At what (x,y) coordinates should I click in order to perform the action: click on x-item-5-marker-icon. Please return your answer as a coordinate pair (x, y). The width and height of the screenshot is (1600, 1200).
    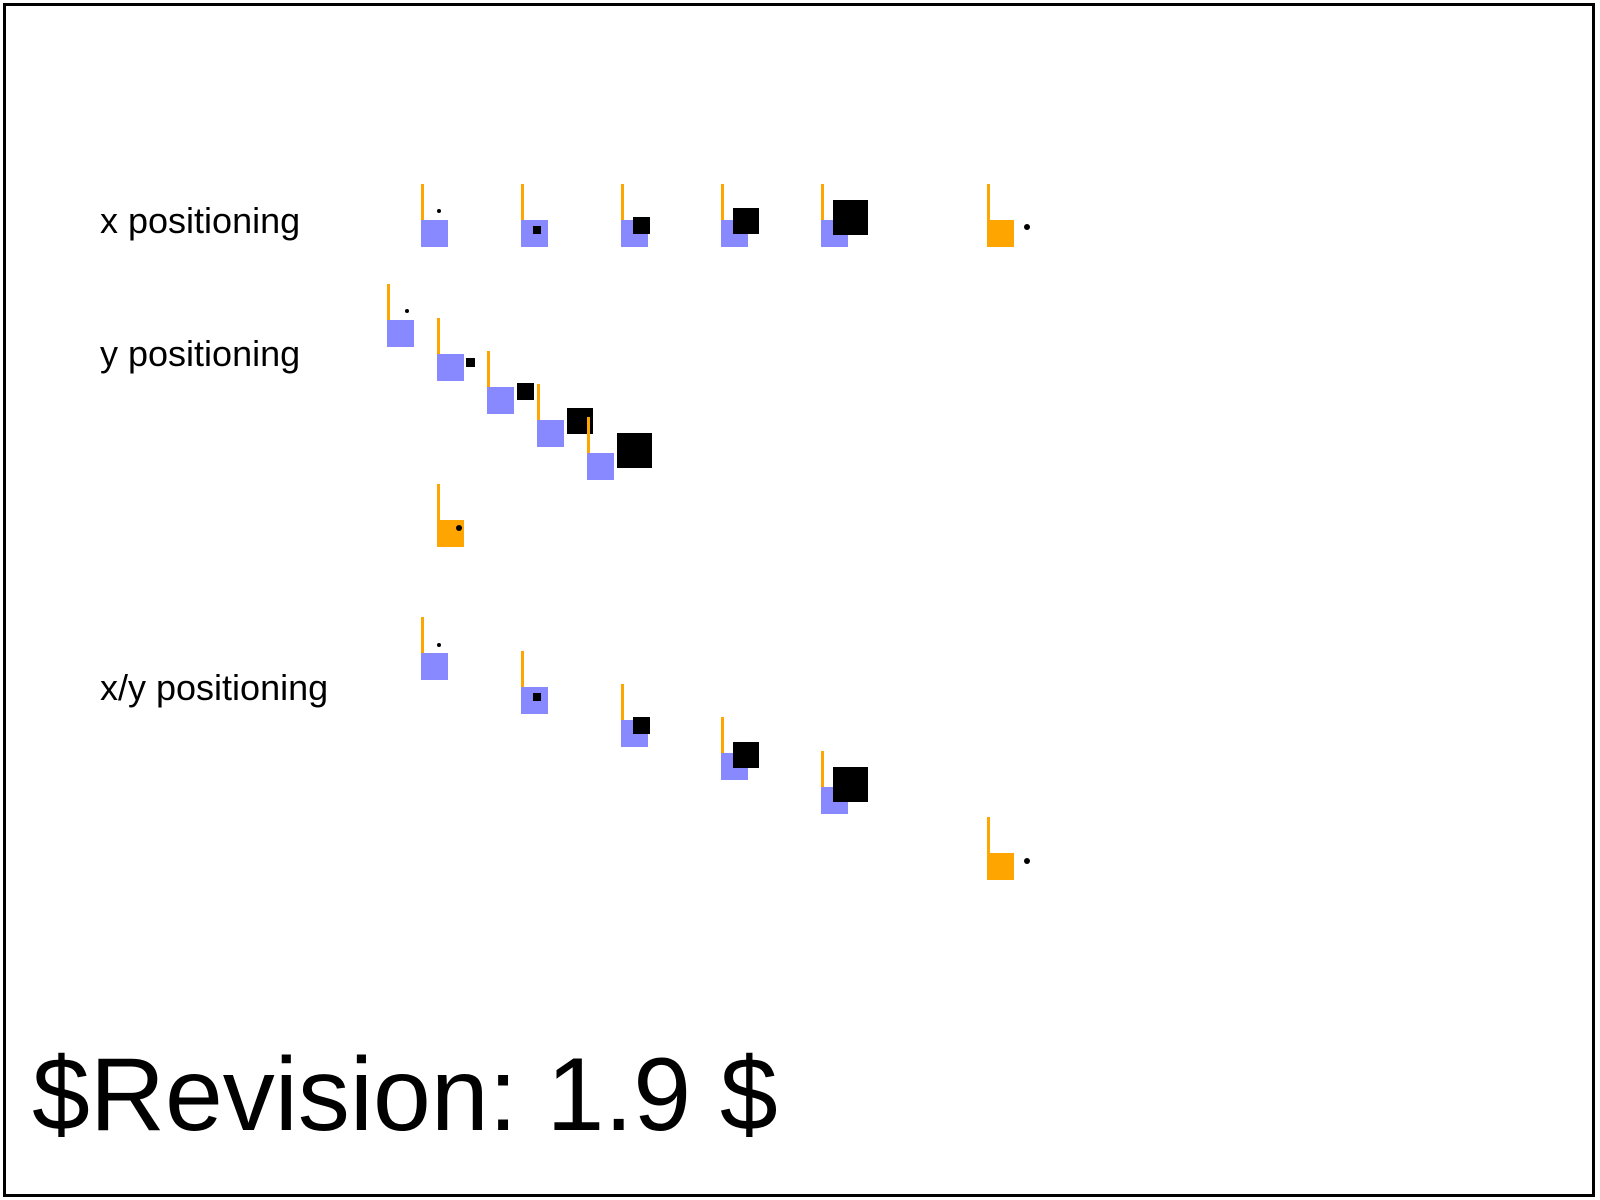
    Looking at the image, I should click on (850, 217).